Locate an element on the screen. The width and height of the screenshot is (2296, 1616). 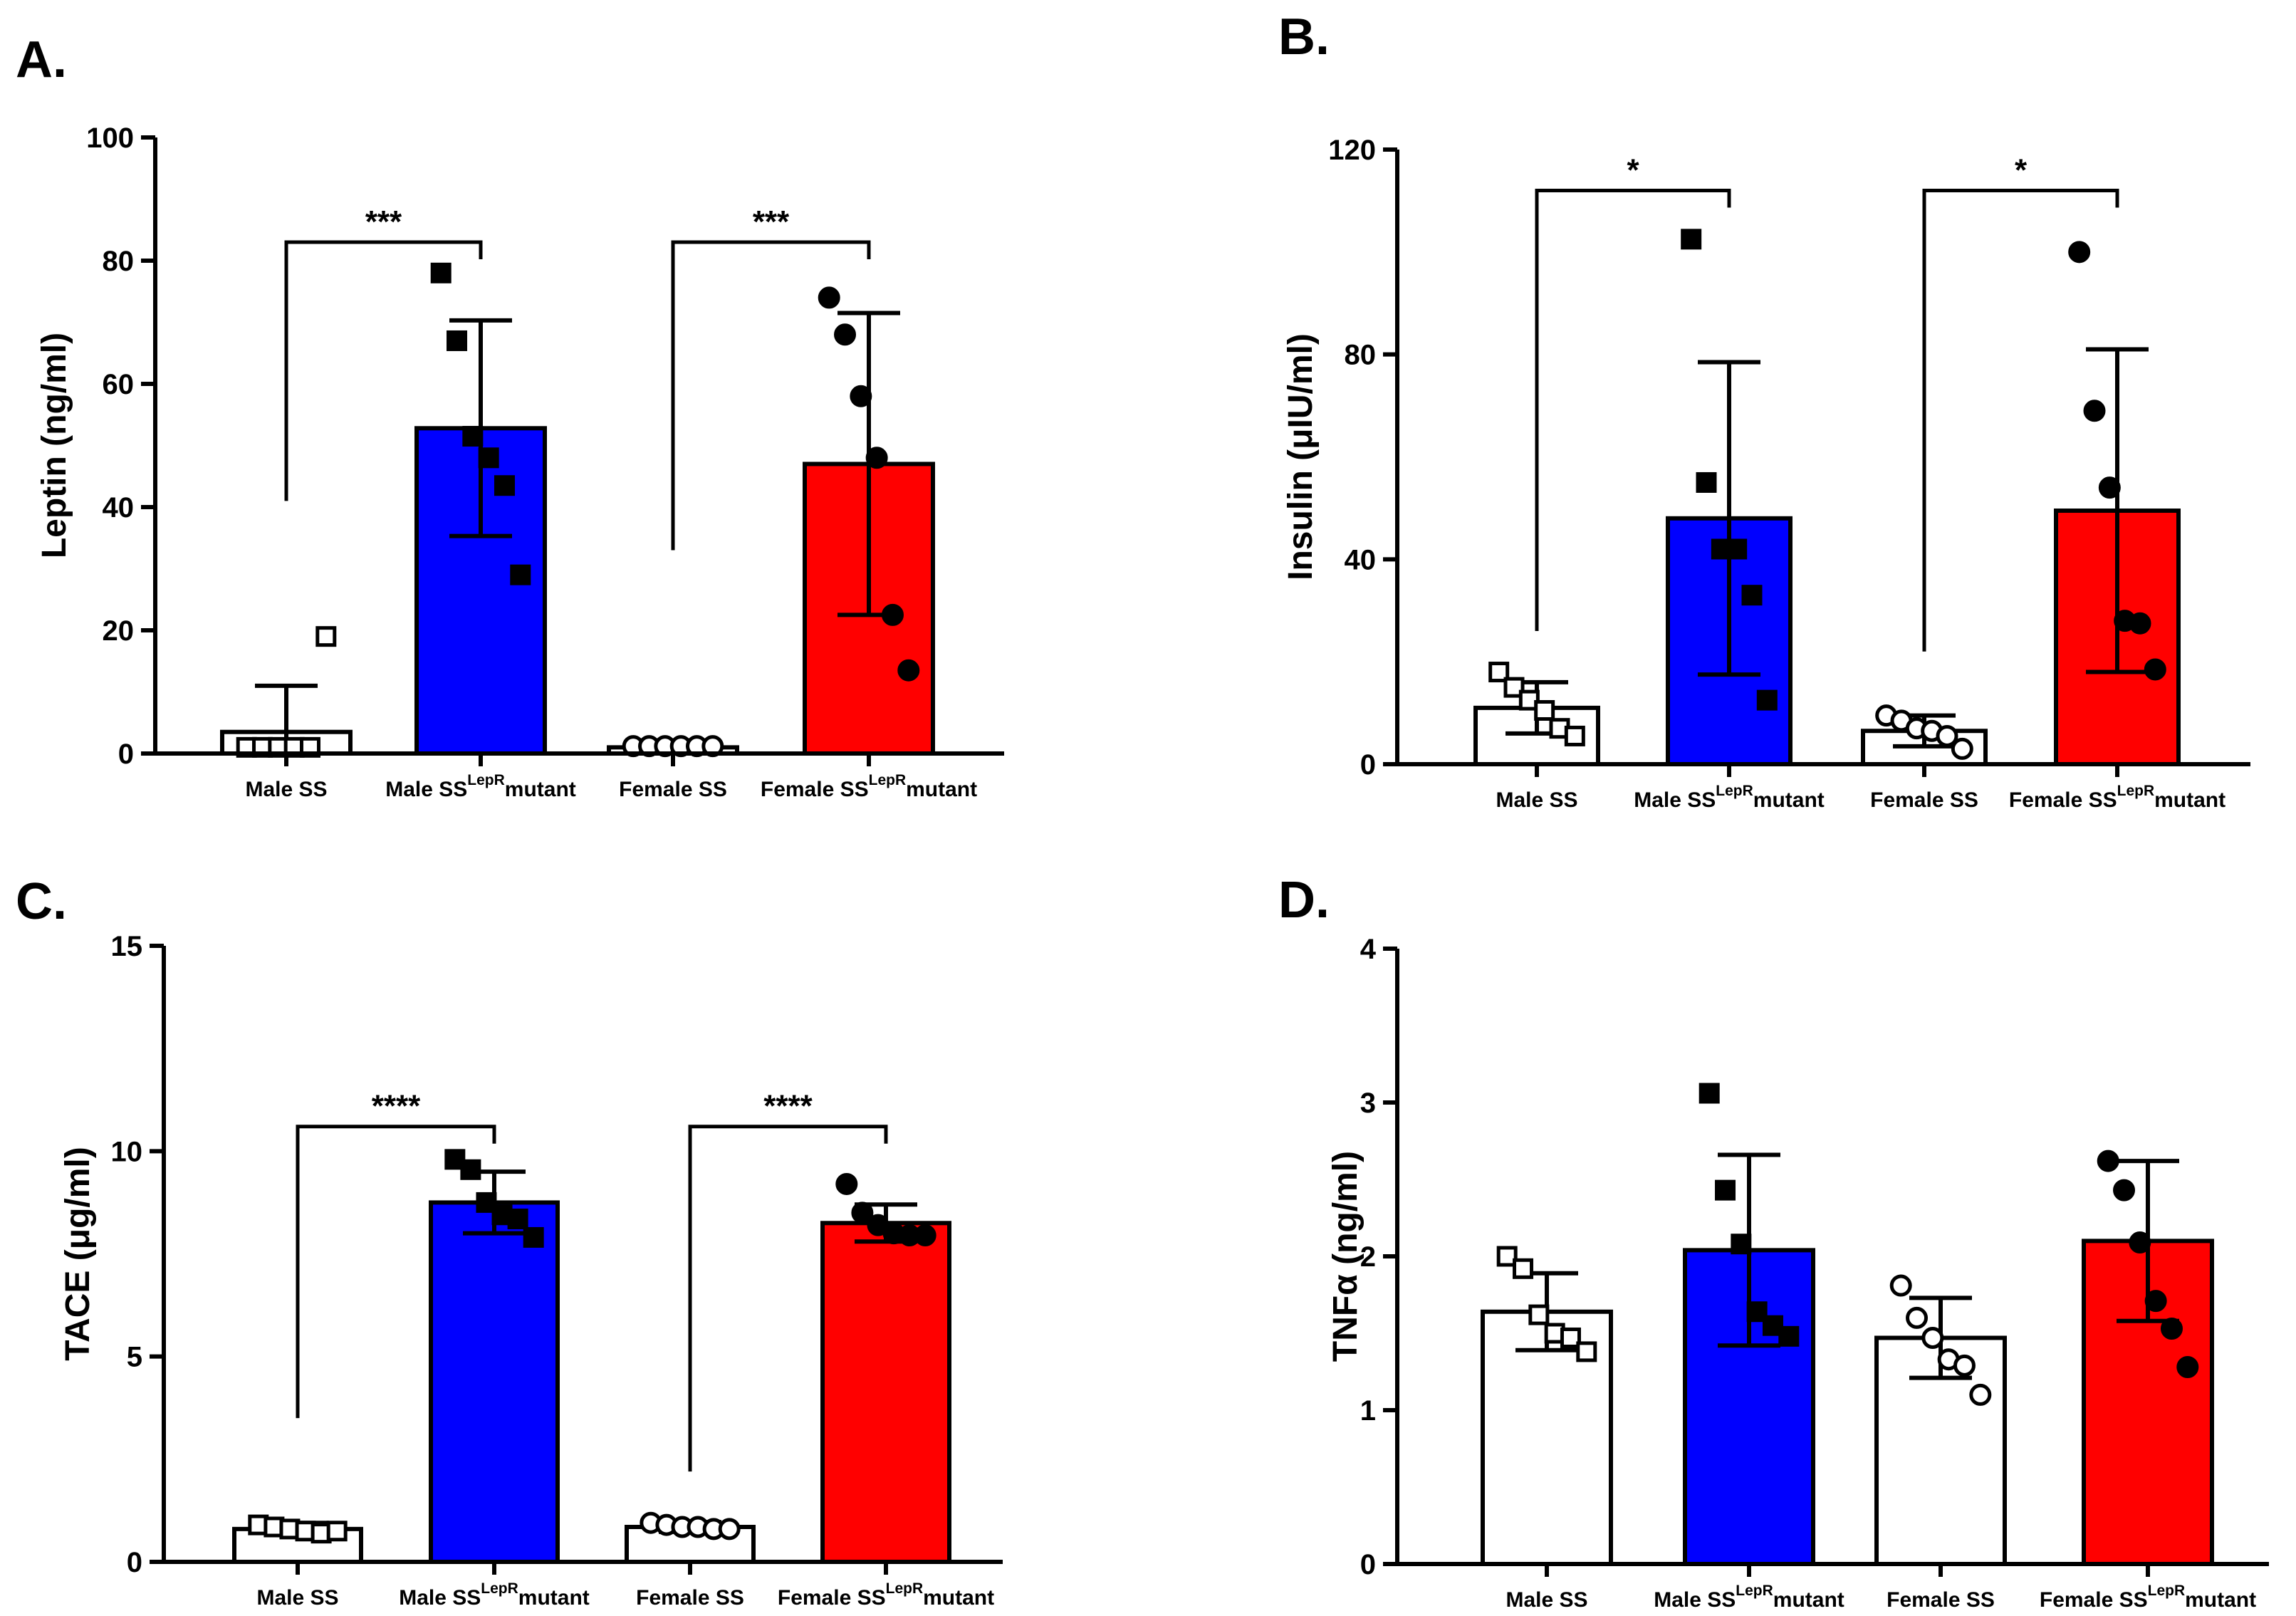
panel-label-b: B. is located at coordinates (1304, 37).